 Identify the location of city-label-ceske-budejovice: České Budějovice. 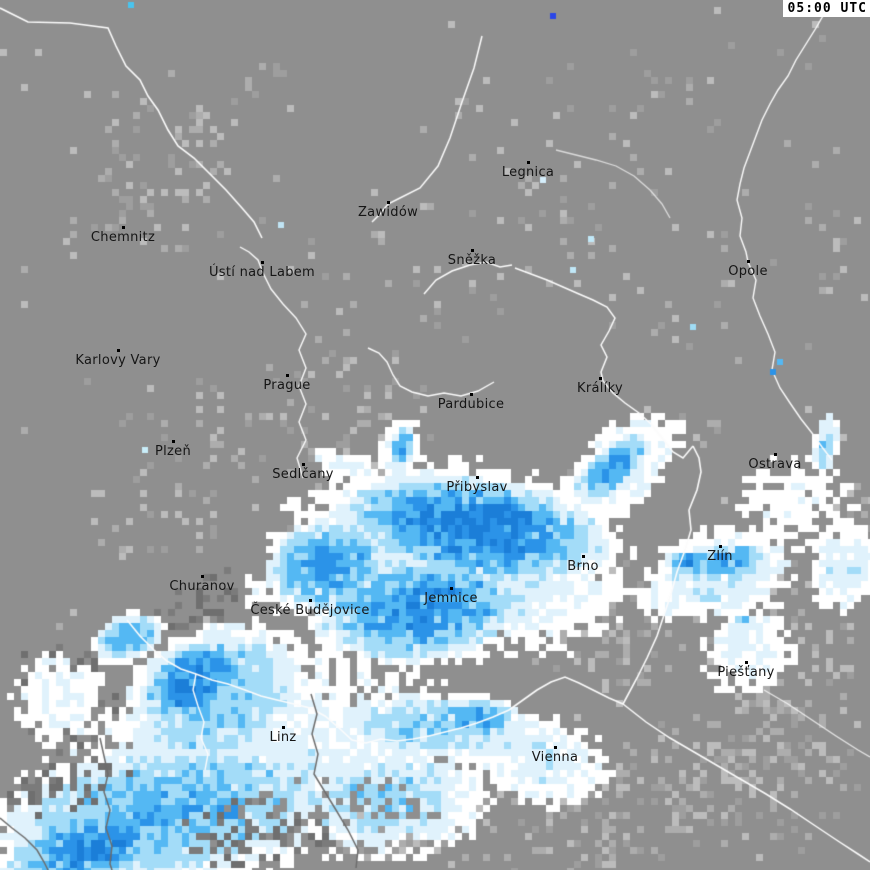
(310, 610).